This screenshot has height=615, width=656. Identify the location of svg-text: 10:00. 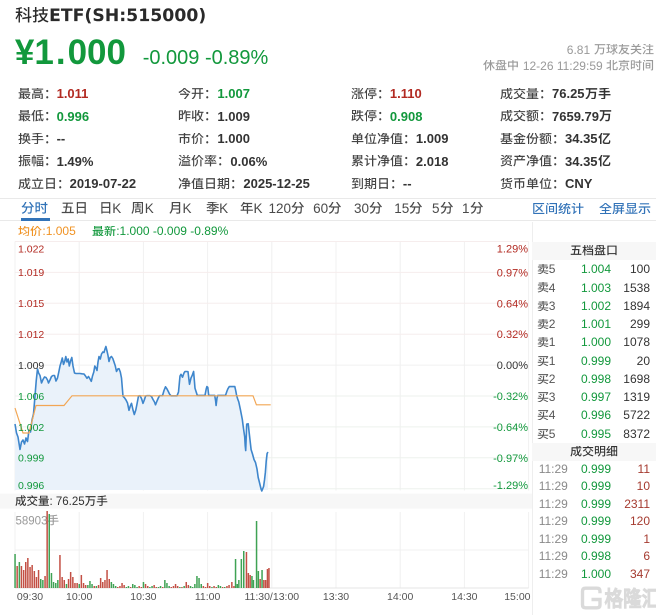
(79, 597).